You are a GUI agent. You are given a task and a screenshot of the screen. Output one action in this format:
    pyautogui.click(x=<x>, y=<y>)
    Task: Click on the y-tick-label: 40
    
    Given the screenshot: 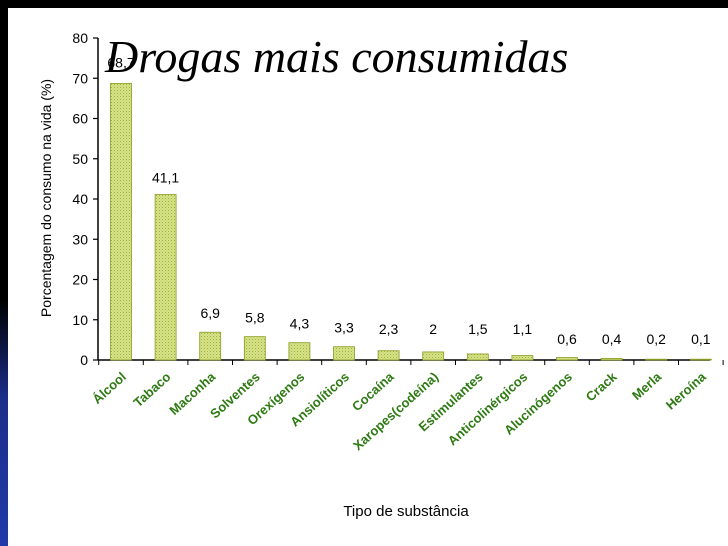 What is the action you would take?
    pyautogui.click(x=80, y=199)
    